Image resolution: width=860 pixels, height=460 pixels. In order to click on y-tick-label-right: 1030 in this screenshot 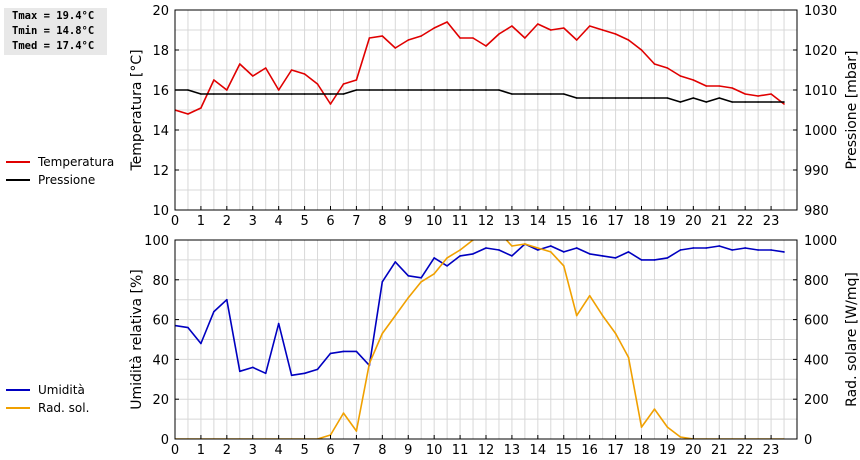, I will do `click(820, 11)`.